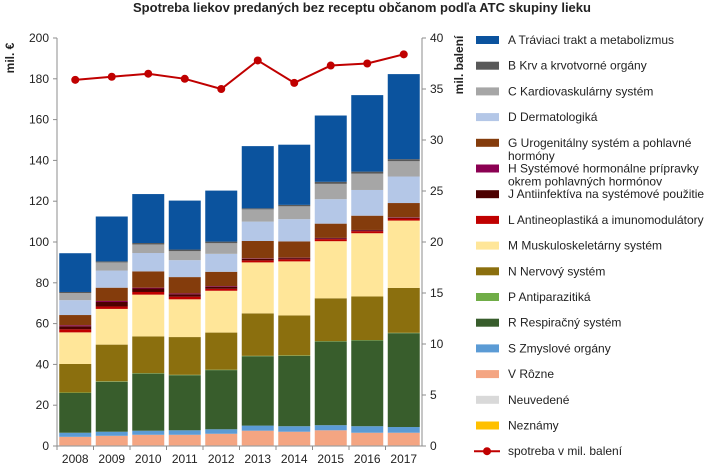 This screenshot has width=718, height=468. Describe the element at coordinates (75, 459) in the screenshot. I see `x-tick-label: 2008` at that location.